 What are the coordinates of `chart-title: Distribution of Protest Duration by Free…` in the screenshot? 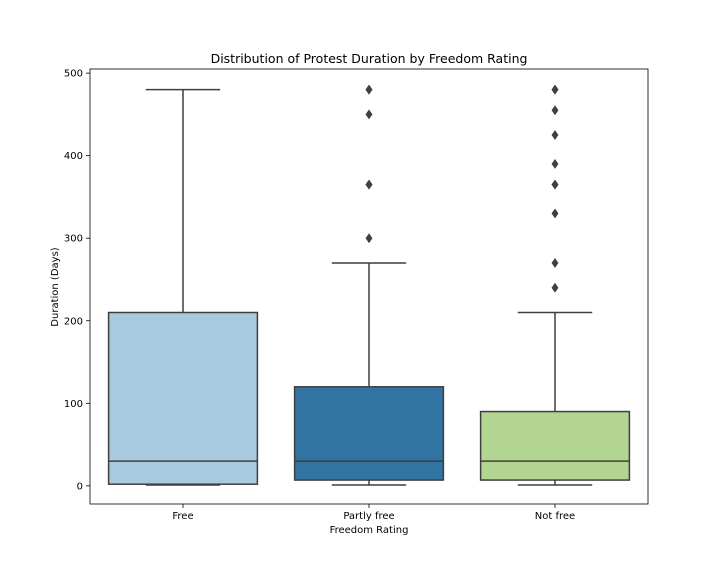 It's located at (369, 58).